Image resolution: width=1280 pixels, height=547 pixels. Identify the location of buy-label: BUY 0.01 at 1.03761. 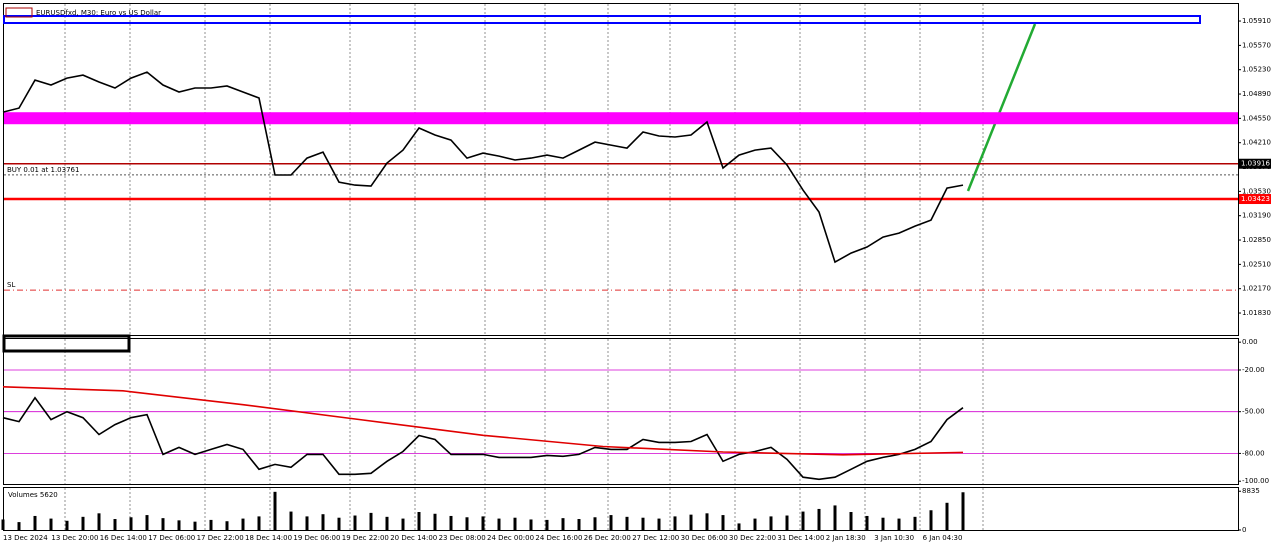
(43, 170).